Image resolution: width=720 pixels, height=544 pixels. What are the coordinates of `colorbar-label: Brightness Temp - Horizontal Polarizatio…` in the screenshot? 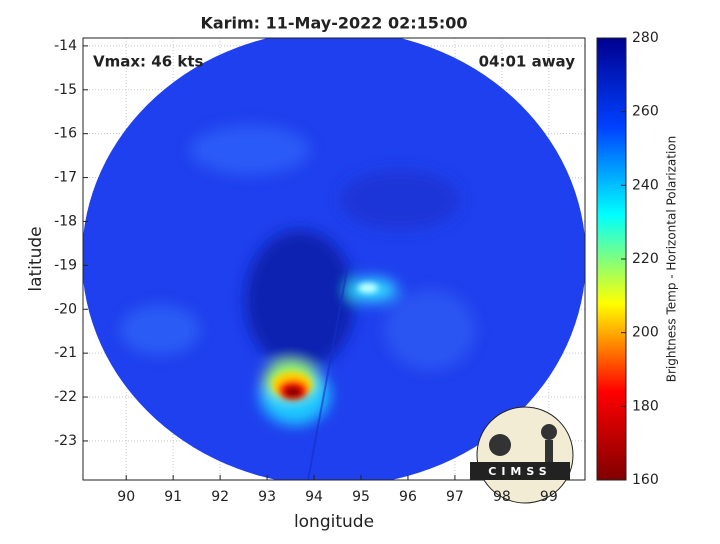 It's located at (672, 259).